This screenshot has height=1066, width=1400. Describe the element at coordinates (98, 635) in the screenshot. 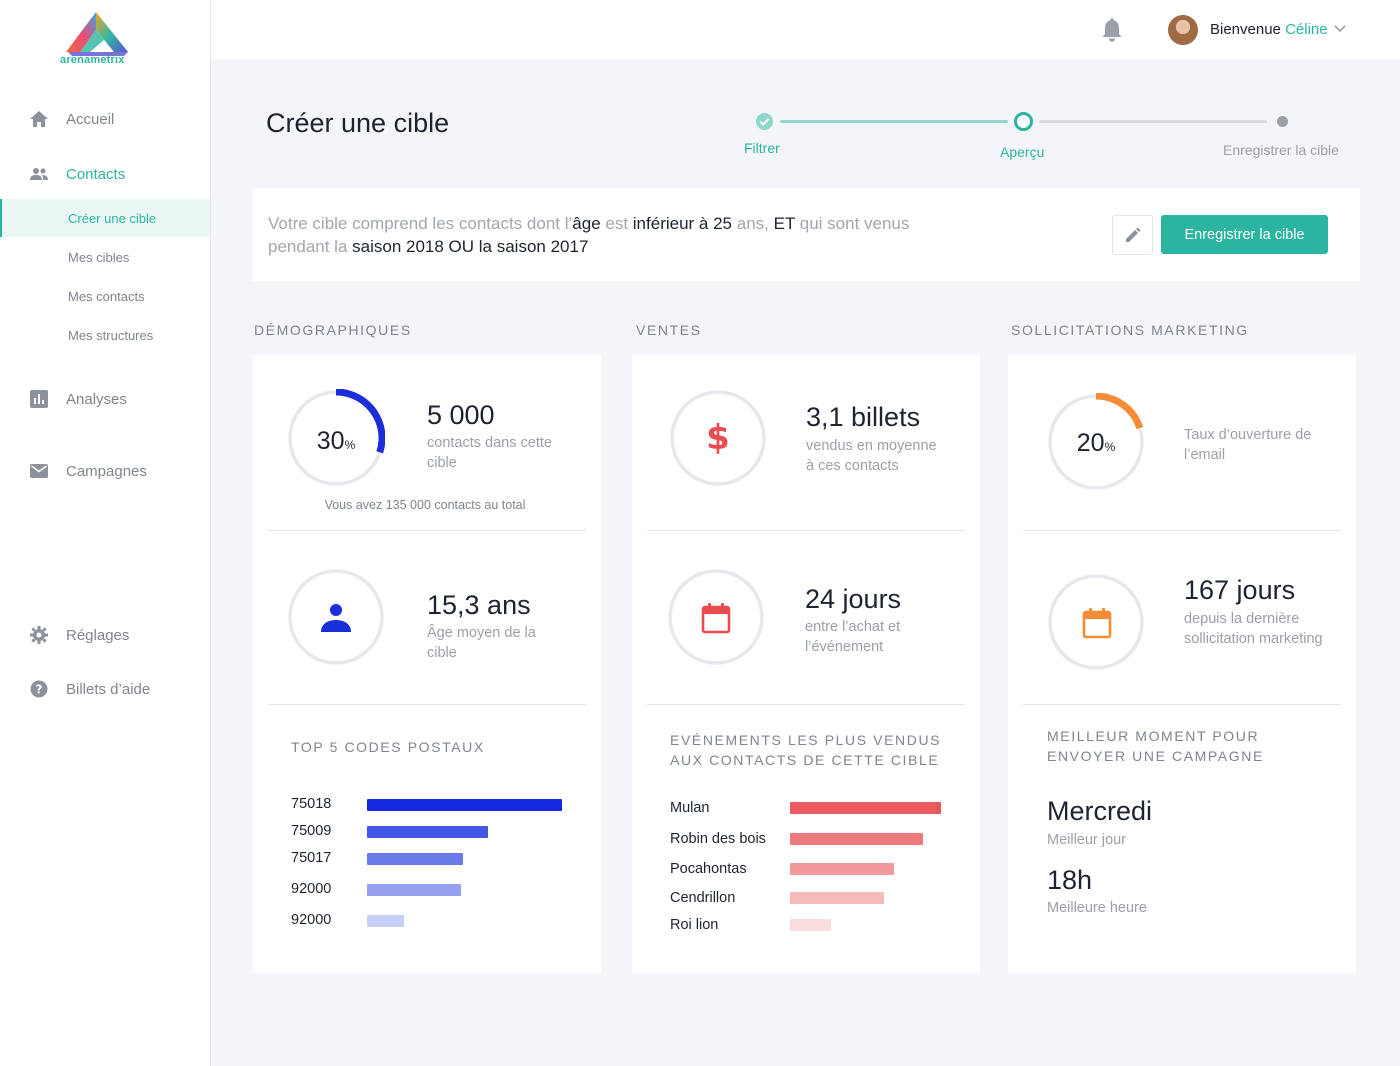

I see `nav-settings-label: Réglages` at that location.